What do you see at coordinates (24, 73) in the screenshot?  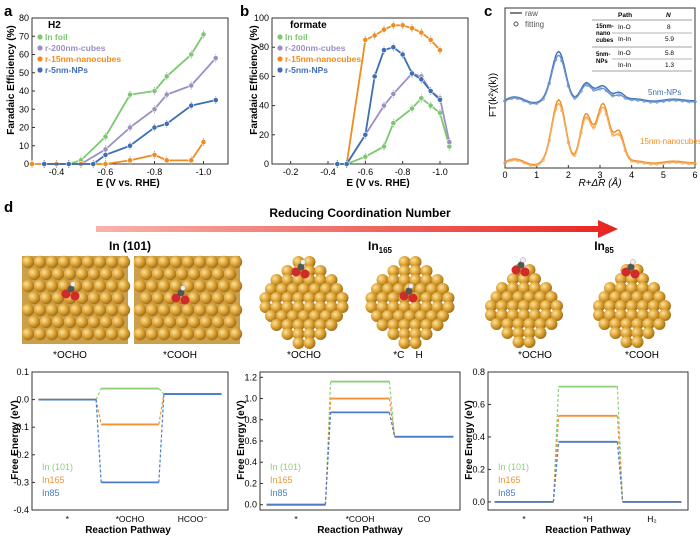 I see `y-tick-label: 50` at bounding box center [24, 73].